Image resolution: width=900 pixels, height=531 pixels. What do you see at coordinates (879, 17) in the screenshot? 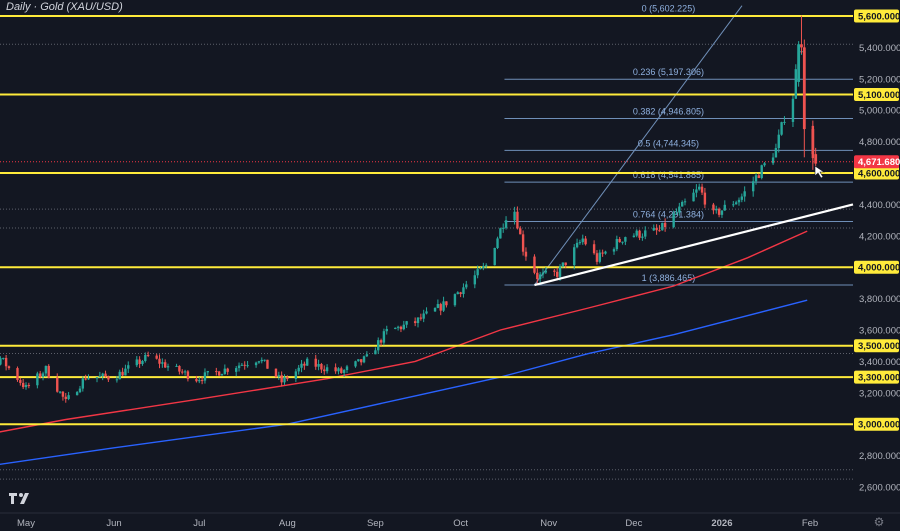
I see `level-tag-label: 5,600.000` at bounding box center [879, 17].